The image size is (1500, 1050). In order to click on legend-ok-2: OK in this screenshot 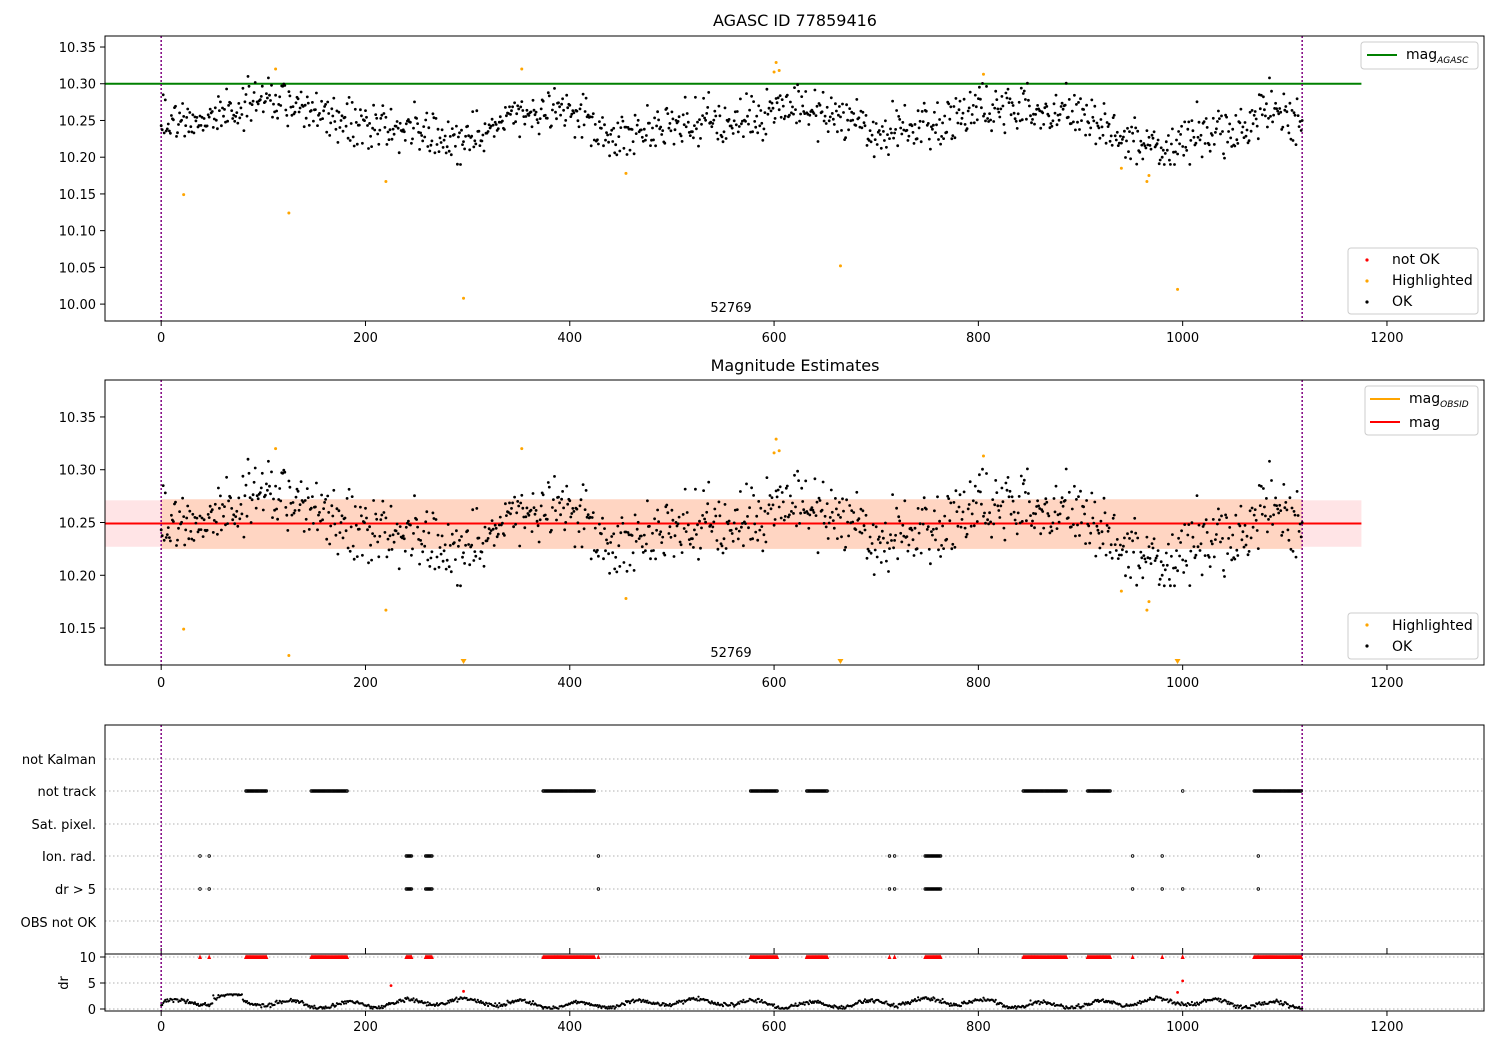, I will do `click(1402, 647)`.